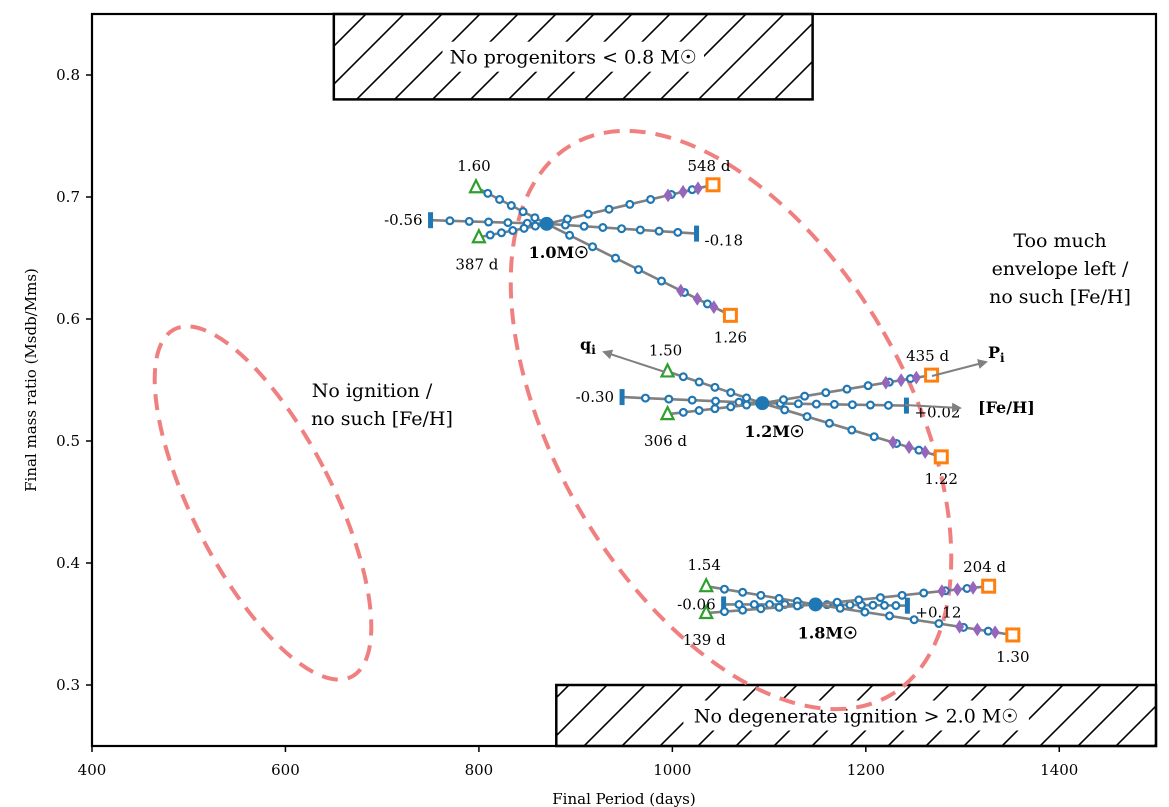 The width and height of the screenshot is (1169, 807). What do you see at coordinates (927, 356) in the screenshot?
I see `p-end-label: 435 d` at bounding box center [927, 356].